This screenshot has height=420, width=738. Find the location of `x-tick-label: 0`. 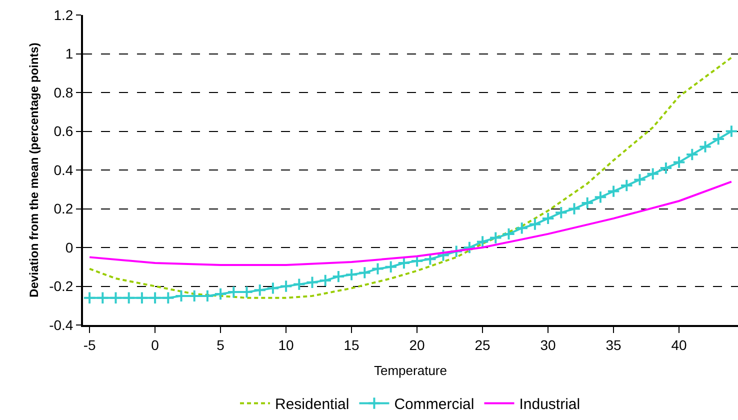

x-tick-label: 0 is located at coordinates (155, 344).